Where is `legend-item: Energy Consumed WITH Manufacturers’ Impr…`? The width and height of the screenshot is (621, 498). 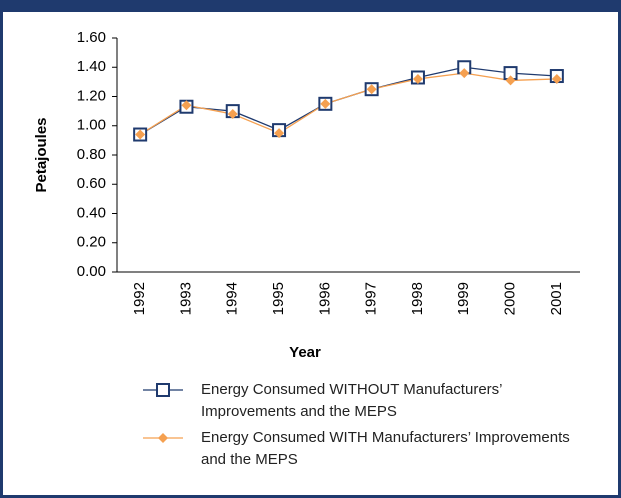
legend-item: Energy Consumed WITH Manufacturers’ Impr… is located at coordinates (363, 449).